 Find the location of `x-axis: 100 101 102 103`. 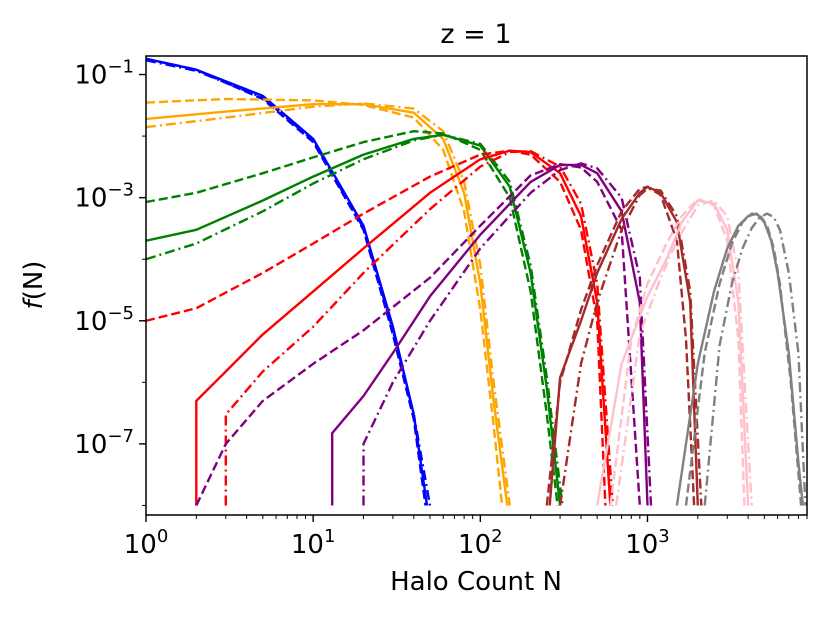

x-axis: 100 101 102 103 is located at coordinates (466, 537).